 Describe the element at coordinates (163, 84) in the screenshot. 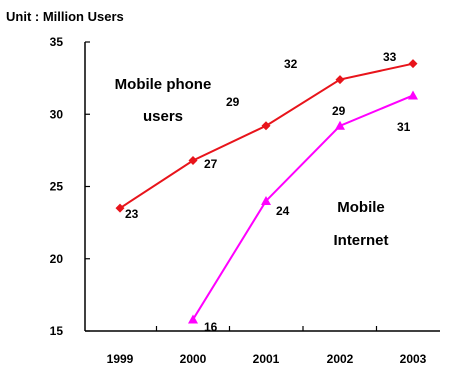

I see `series-name-label: Mobile phone` at that location.